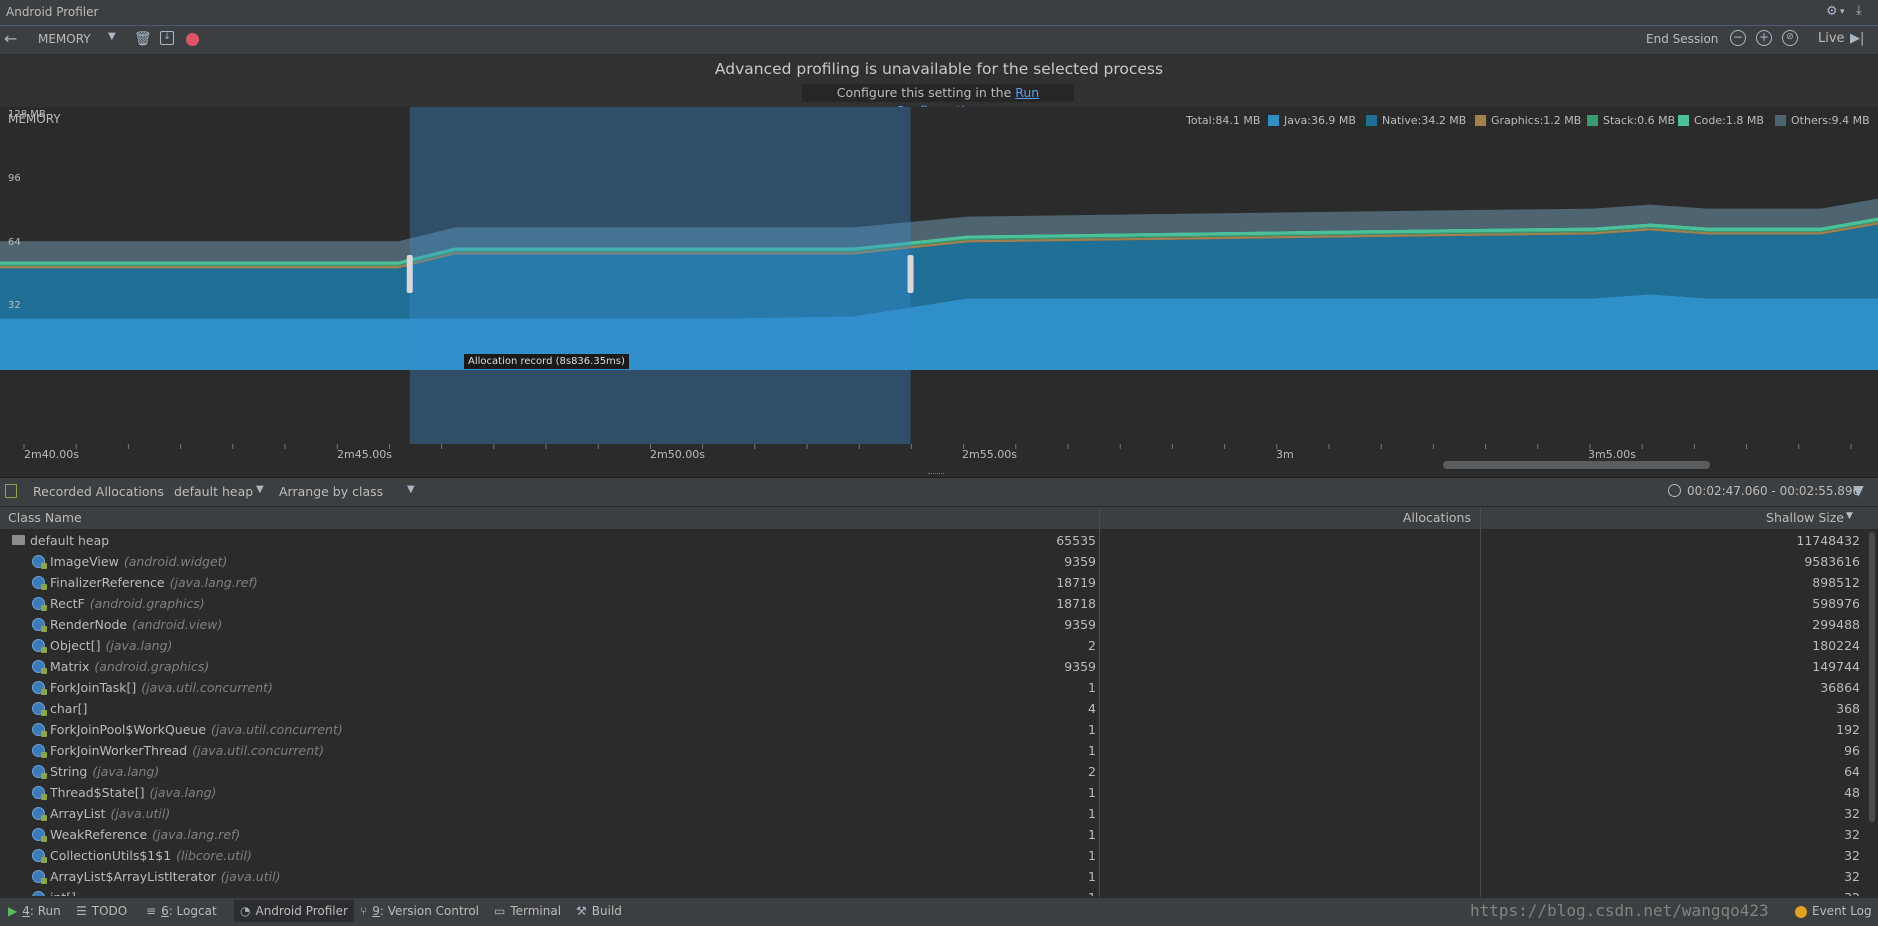 Image resolution: width=1878 pixels, height=926 pixels. Describe the element at coordinates (933, 645) in the screenshot. I see `table-row: Object[] (java.lang) 2 180224` at that location.